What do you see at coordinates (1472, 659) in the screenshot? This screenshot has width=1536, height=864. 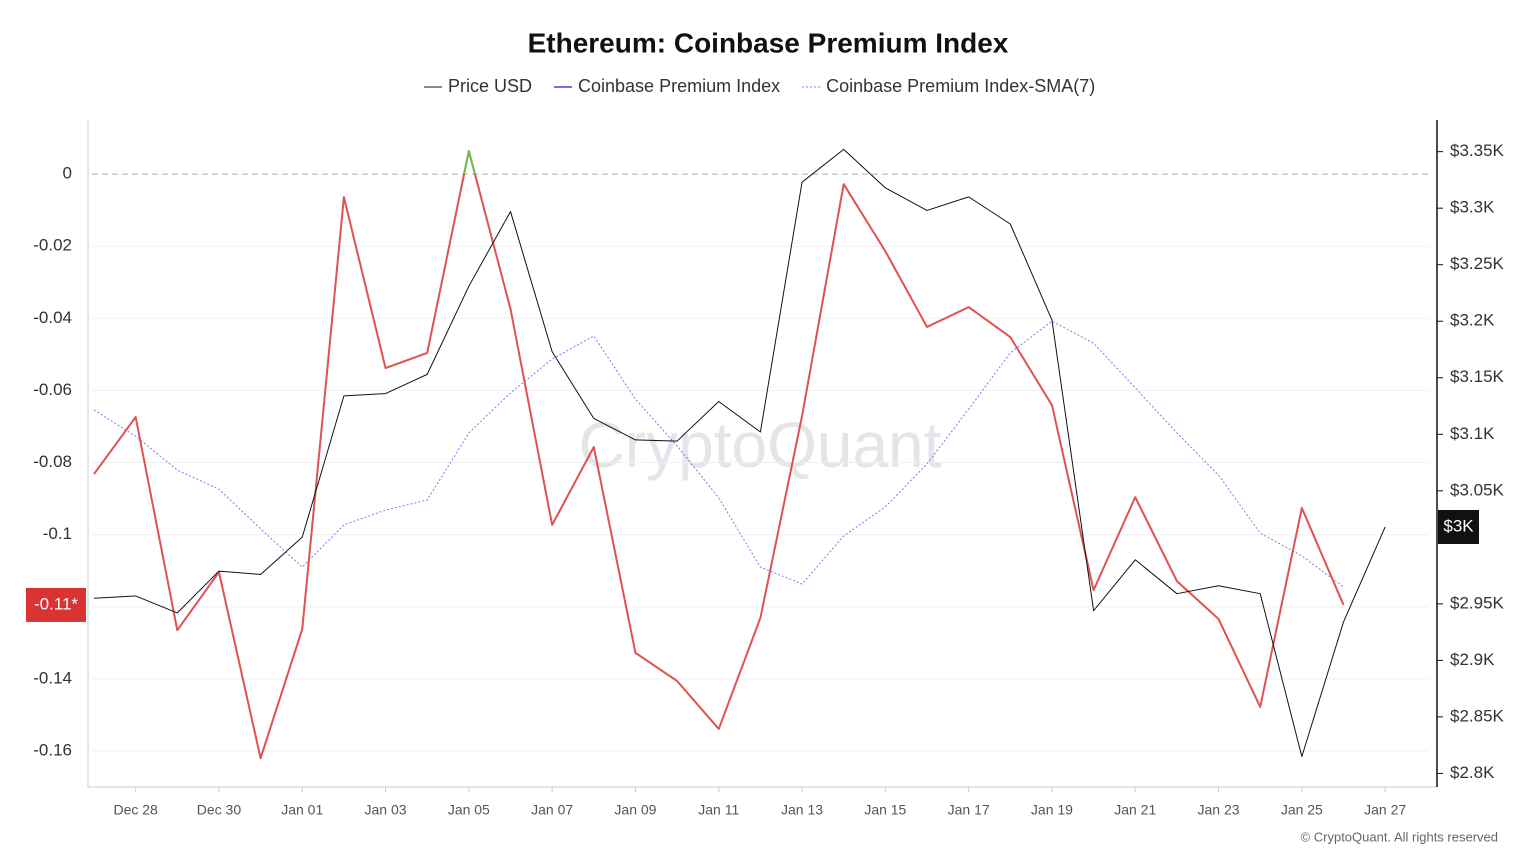 I see `y2-tick-label: $2.9K` at bounding box center [1472, 659].